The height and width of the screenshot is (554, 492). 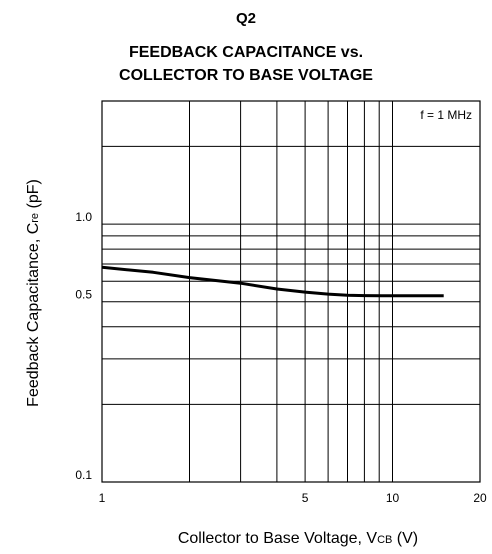 What do you see at coordinates (83, 295) in the screenshot?
I see `y-tick-label: 0.5` at bounding box center [83, 295].